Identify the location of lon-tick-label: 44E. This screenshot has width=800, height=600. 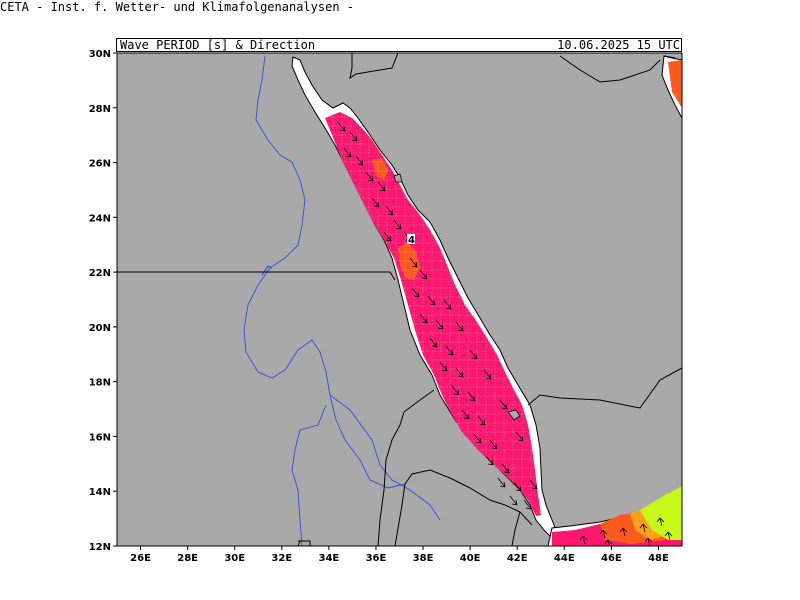
(564, 558).